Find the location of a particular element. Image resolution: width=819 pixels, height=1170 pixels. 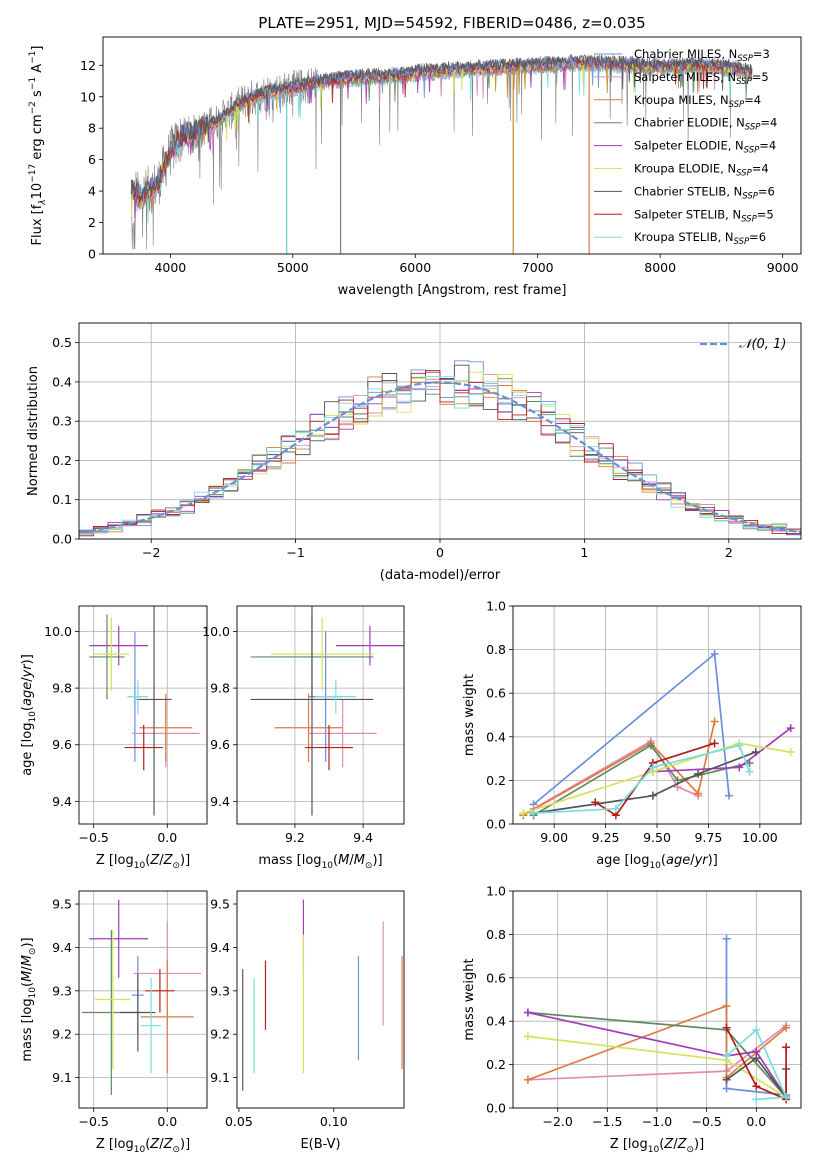

y-tick-label: 0.3 is located at coordinates (62, 421).